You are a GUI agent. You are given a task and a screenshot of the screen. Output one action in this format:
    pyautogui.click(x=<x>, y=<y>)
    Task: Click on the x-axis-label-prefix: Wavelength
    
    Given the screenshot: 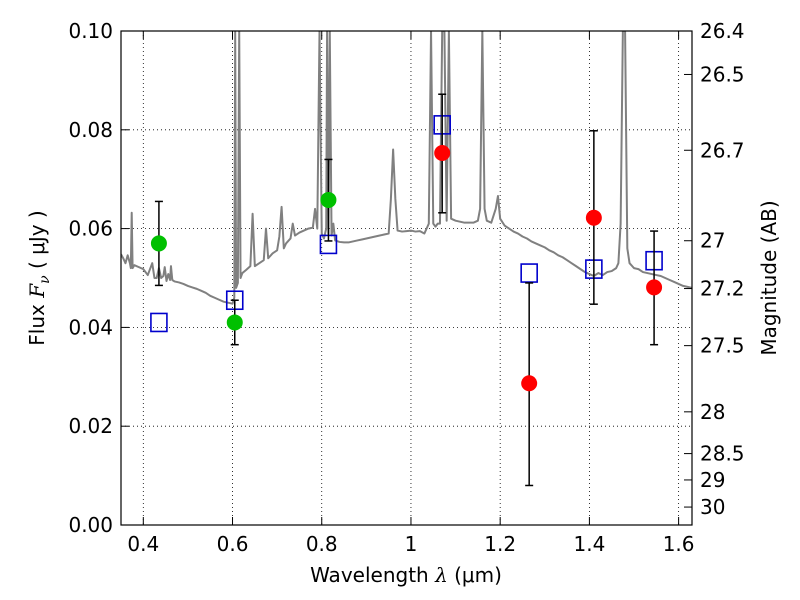 What is the action you would take?
    pyautogui.click(x=372, y=575)
    